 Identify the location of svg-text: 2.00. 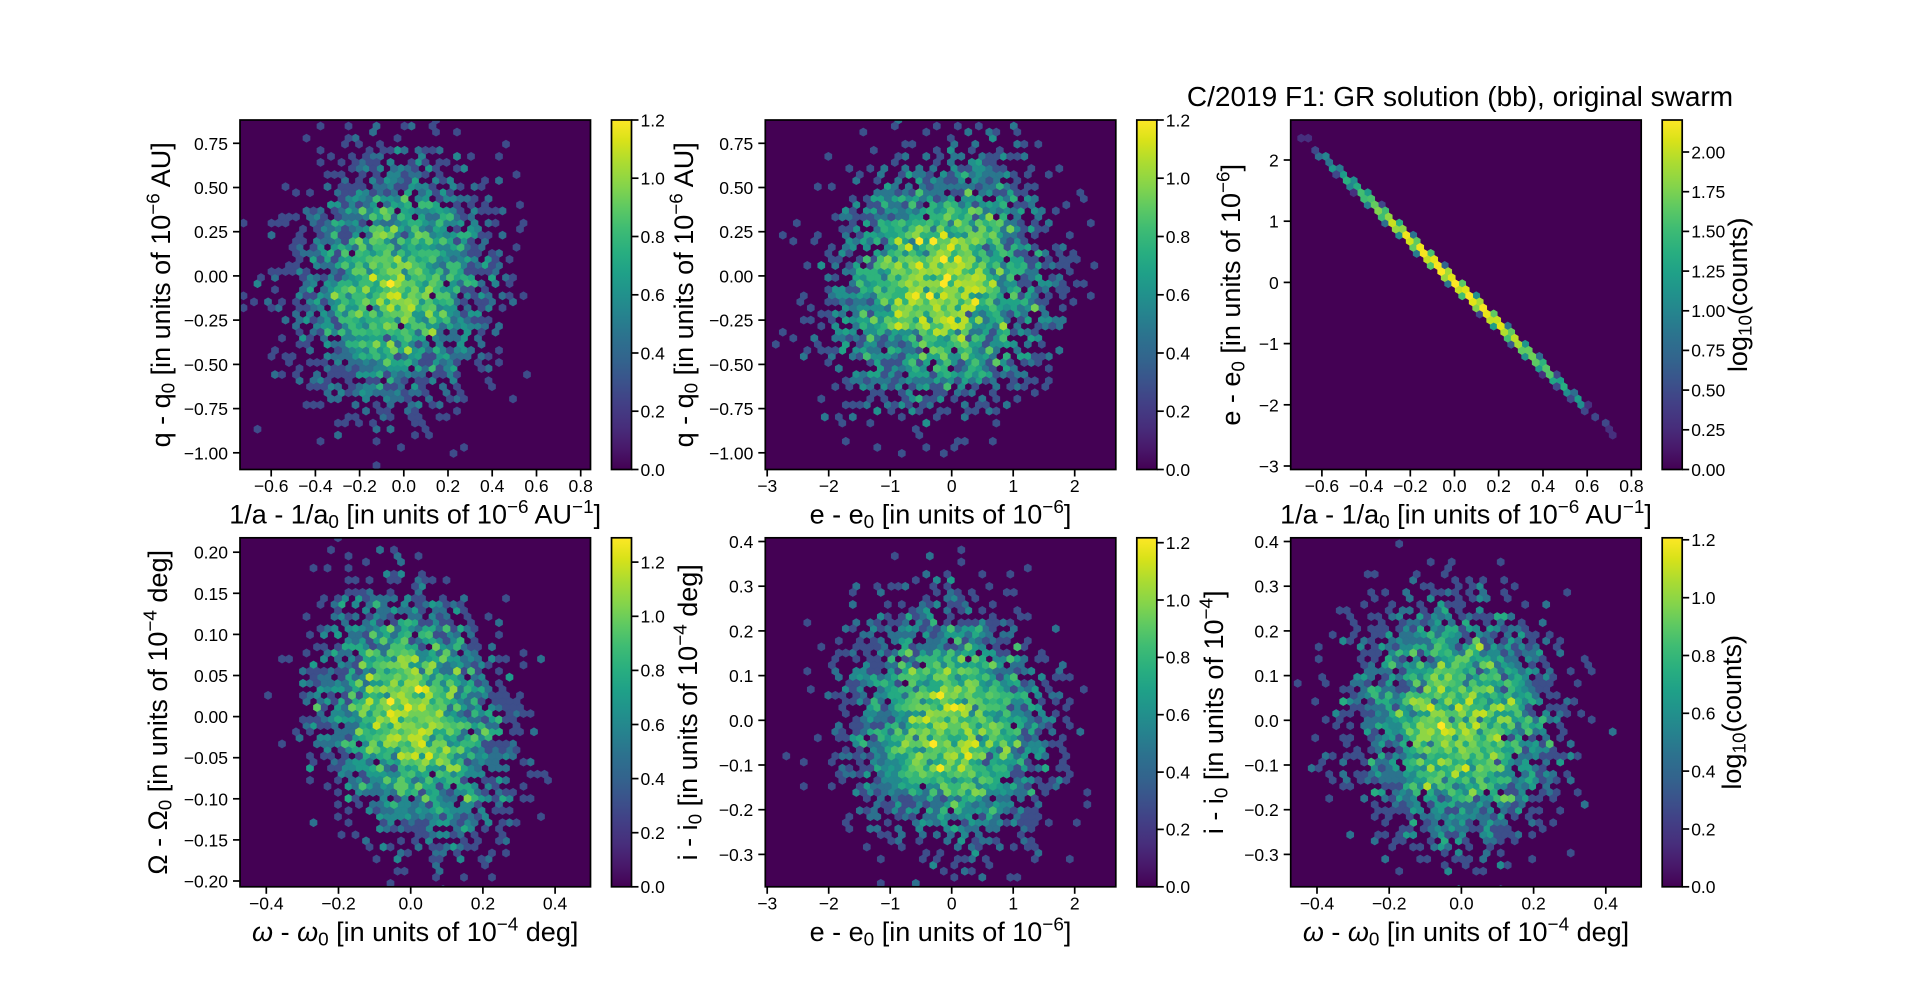
(1708, 152).